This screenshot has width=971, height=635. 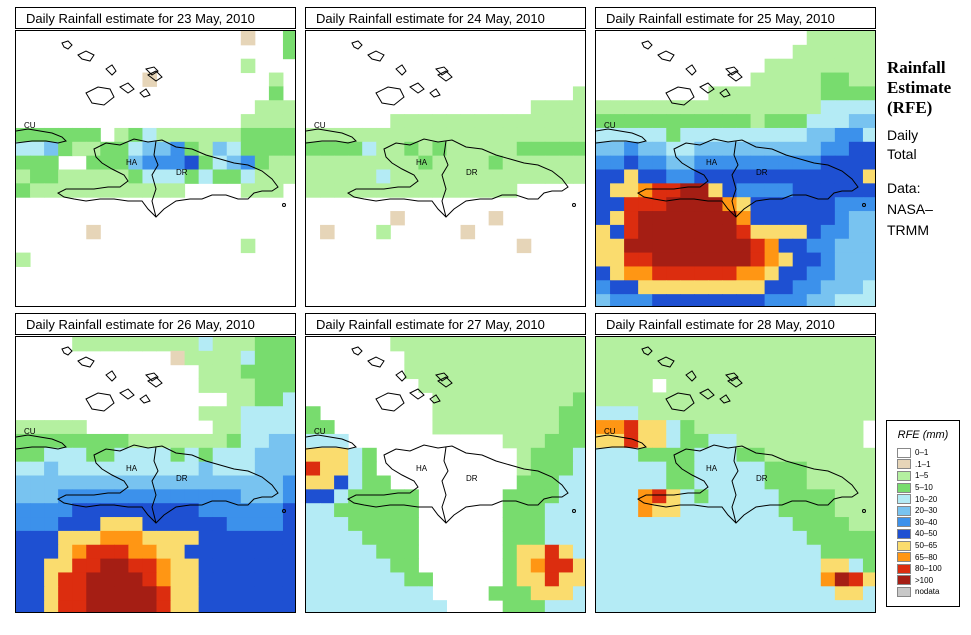 I want to click on legend-label: .1–1, so click(x=923, y=464).